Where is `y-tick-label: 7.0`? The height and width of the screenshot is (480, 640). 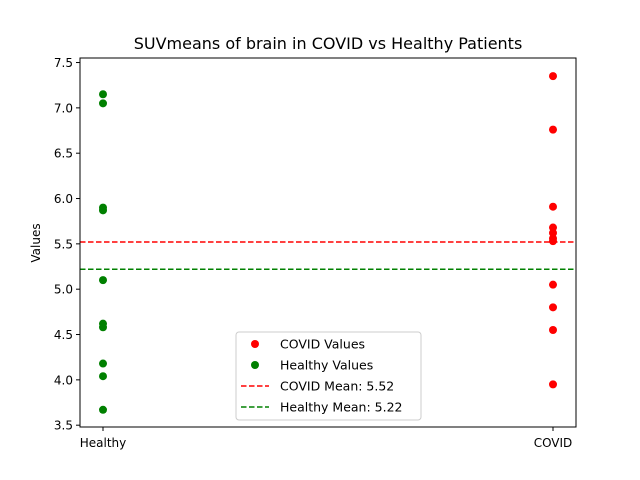
y-tick-label: 7.0 is located at coordinates (63, 108).